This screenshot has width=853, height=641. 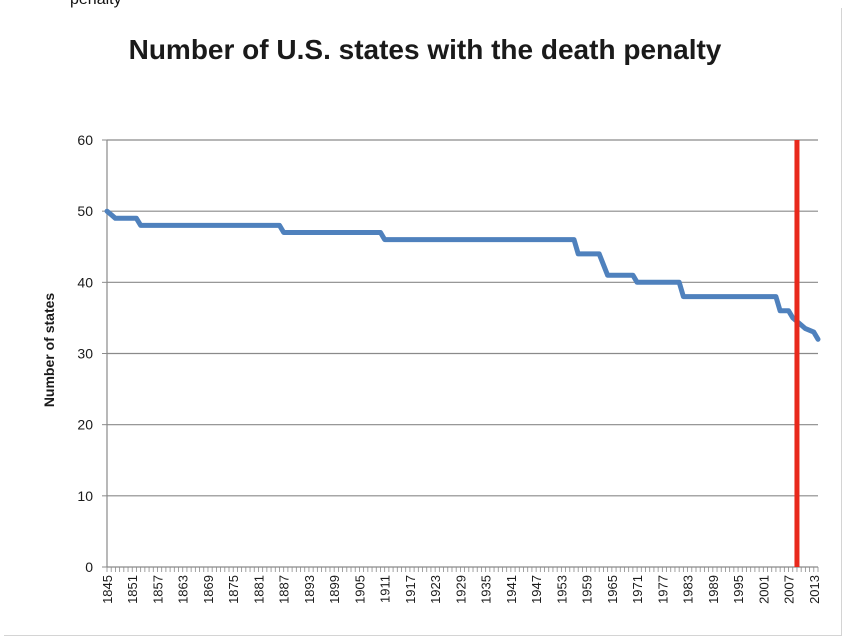 I want to click on y-tick-label-10: 10, so click(x=85, y=496).